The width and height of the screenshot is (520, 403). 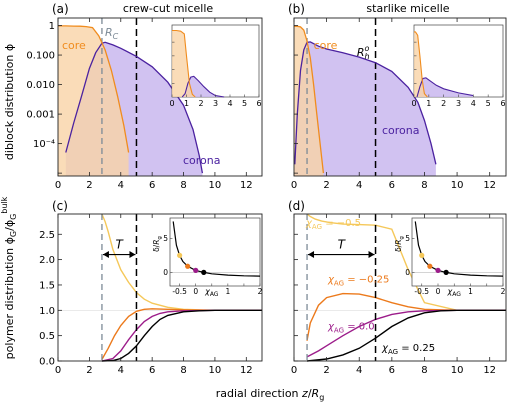 What do you see at coordinates (168, 8) in the screenshot?
I see `a-title: crew-cut micelle` at bounding box center [168, 8].